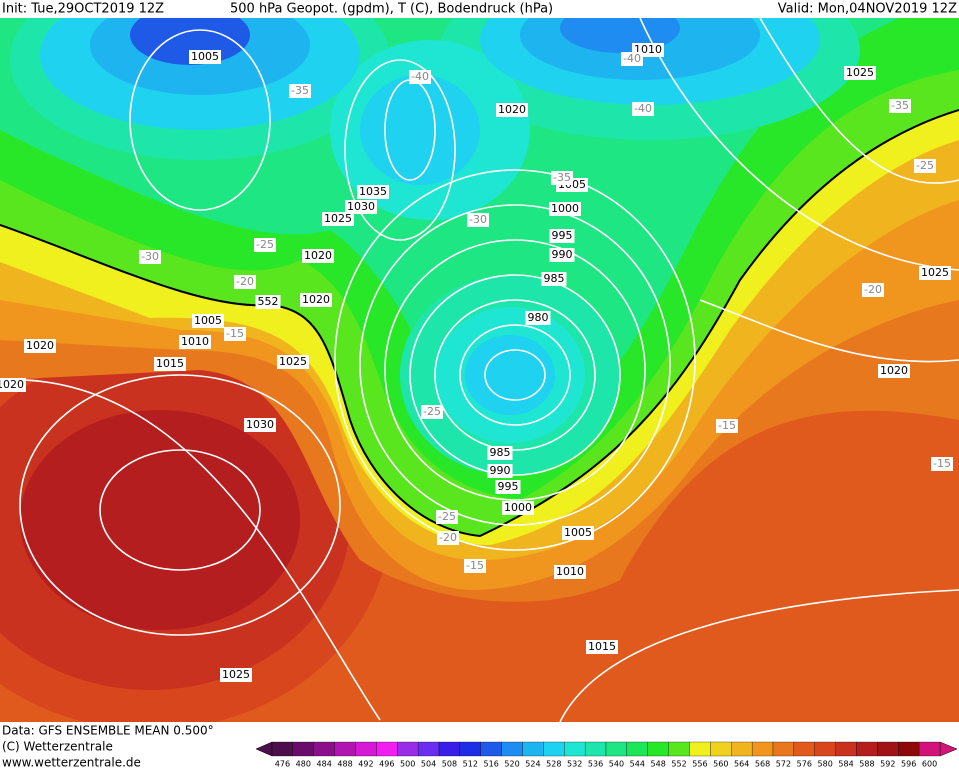 The height and width of the screenshot is (770, 959). What do you see at coordinates (265, 244) in the screenshot?
I see `temperature-label: -25` at bounding box center [265, 244].